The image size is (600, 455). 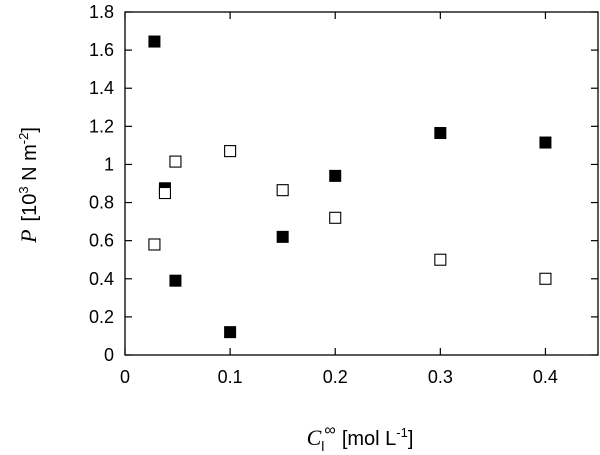 What do you see at coordinates (101, 317) in the screenshot?
I see `y-tick-label: 0.2` at bounding box center [101, 317].